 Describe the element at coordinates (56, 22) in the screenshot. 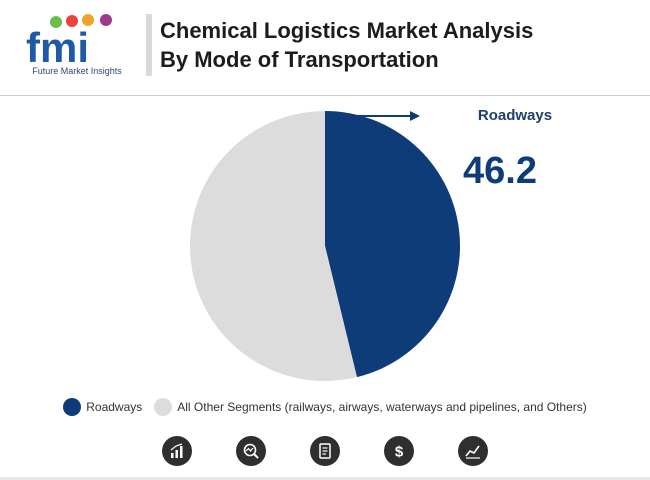

I see `logo-dot-green` at that location.